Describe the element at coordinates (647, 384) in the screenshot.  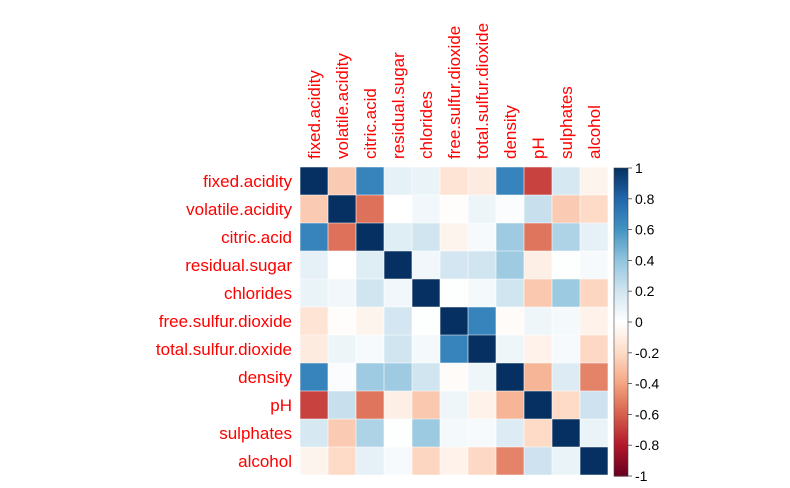
I see `colorbar-tick-label: -0.4` at that location.